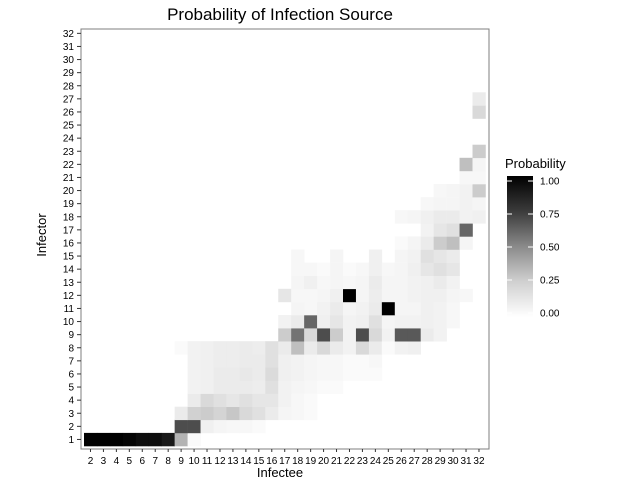  Describe the element at coordinates (466, 461) in the screenshot. I see `x-tick-label: 31` at that location.